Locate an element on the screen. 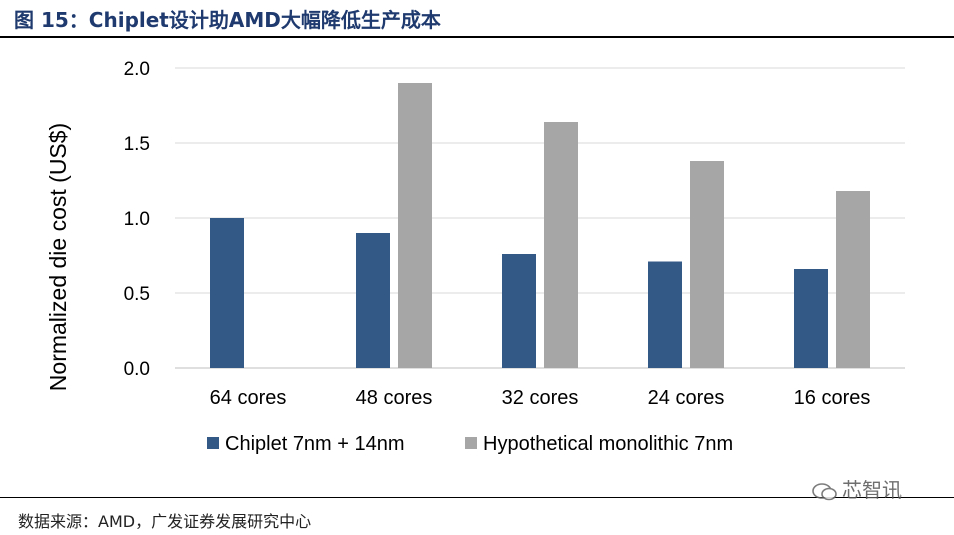 The width and height of the screenshot is (954, 535). y-tick-label: 0.5 is located at coordinates (137, 294).